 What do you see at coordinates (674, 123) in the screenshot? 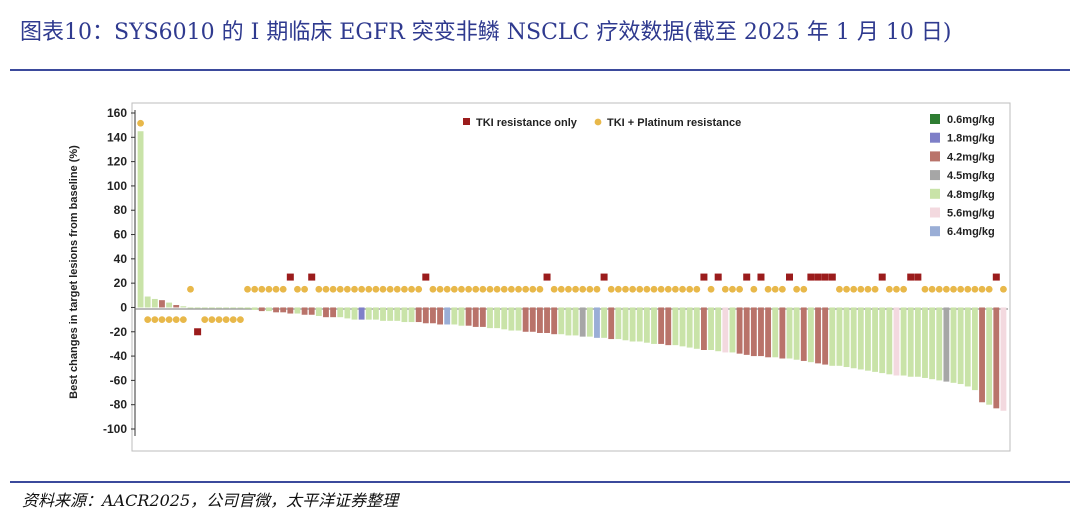
I see `legend-platinum-label: TKI + Platinum resistance` at bounding box center [674, 123].